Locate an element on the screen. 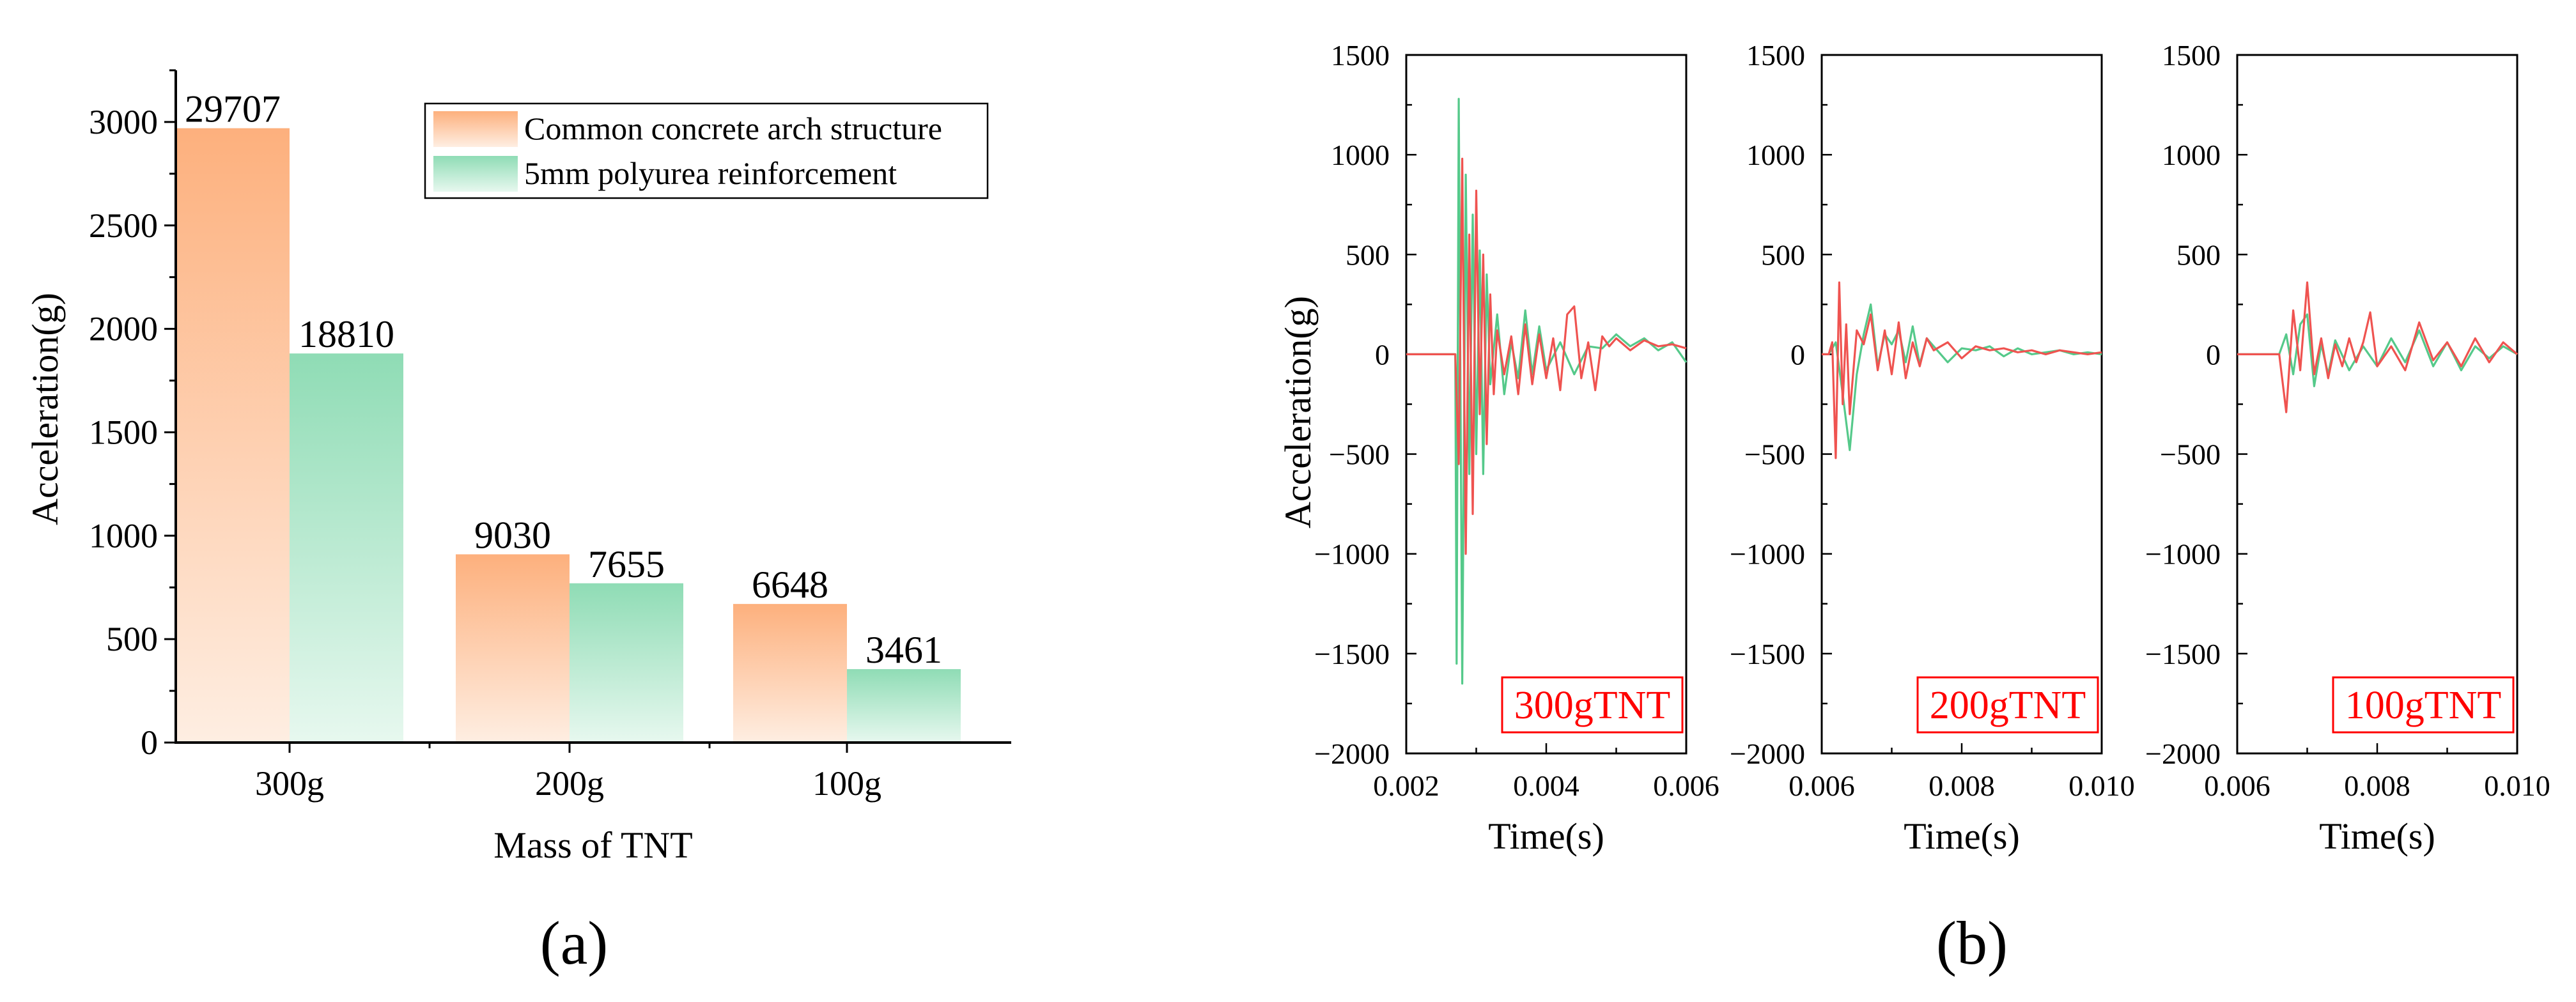  x-tick-label: 300g is located at coordinates (289, 784).